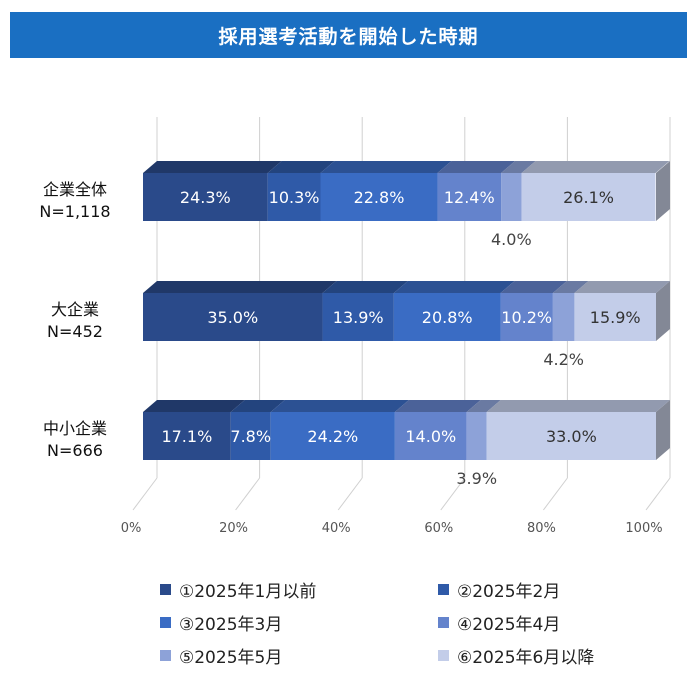 The width and height of the screenshot is (700, 685). I want to click on legend-item: ⑥2025年6月以降, so click(516, 656).